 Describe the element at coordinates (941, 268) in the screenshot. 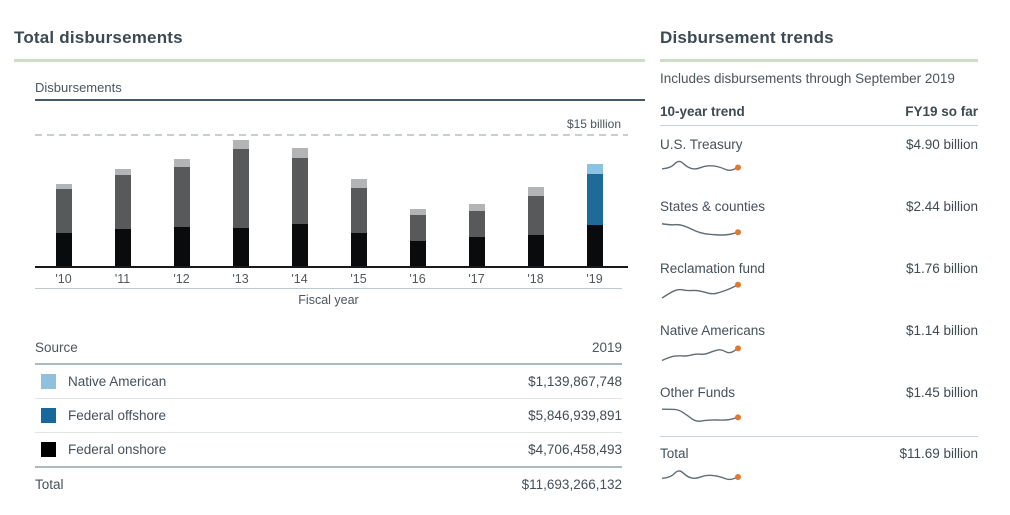

I see `trend-value: $1.76 billion` at that location.